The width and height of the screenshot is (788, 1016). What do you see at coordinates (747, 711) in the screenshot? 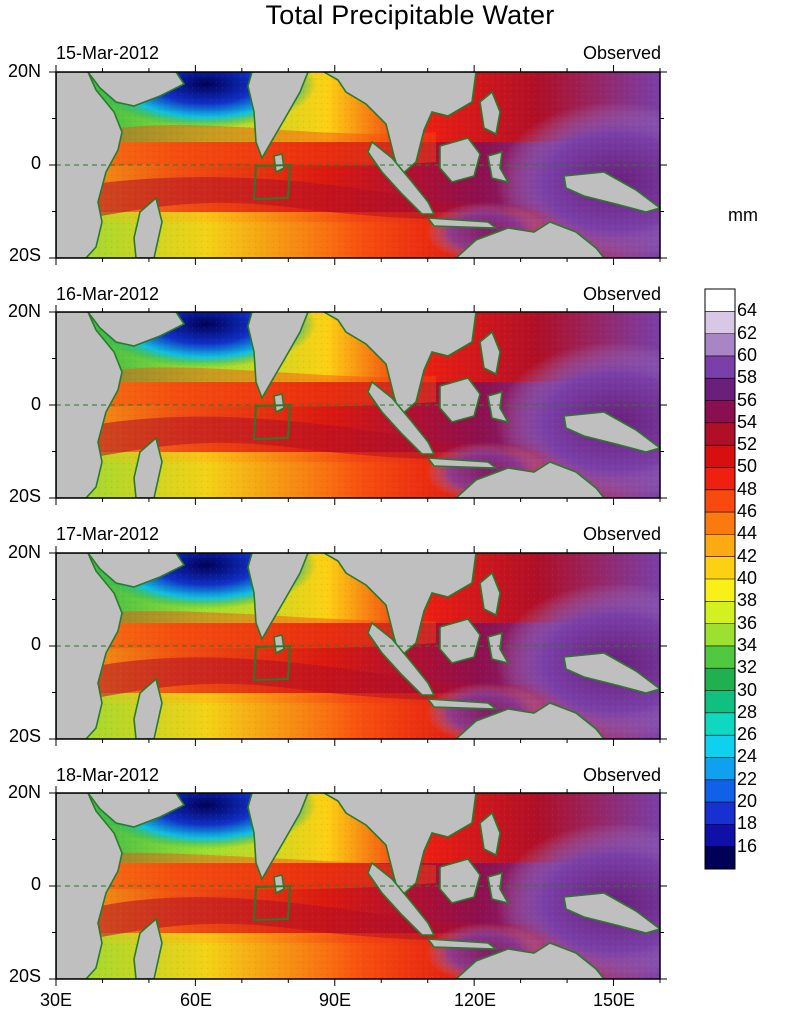
I see `colorbar-tick-label: 28` at bounding box center [747, 711].